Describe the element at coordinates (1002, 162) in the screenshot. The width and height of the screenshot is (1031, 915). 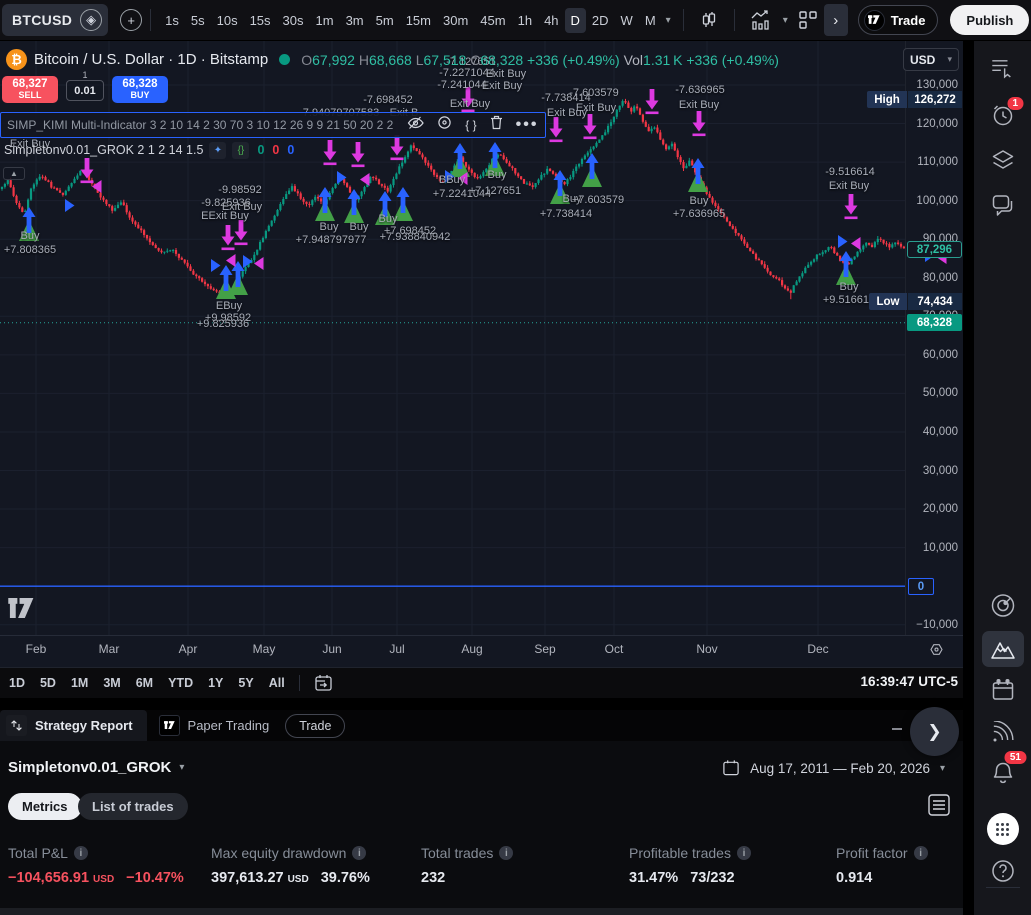
I see `object-tree-layers-icon` at that location.